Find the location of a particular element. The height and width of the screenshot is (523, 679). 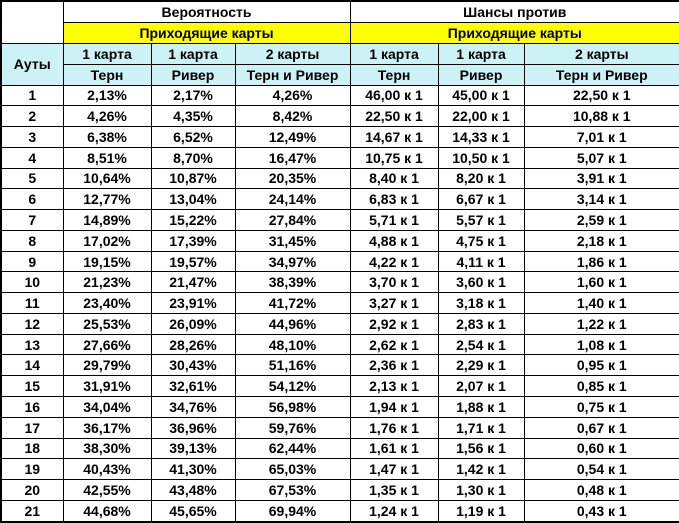

band-incoming-cards-odds: Приходящие карты is located at coordinates (514, 32).